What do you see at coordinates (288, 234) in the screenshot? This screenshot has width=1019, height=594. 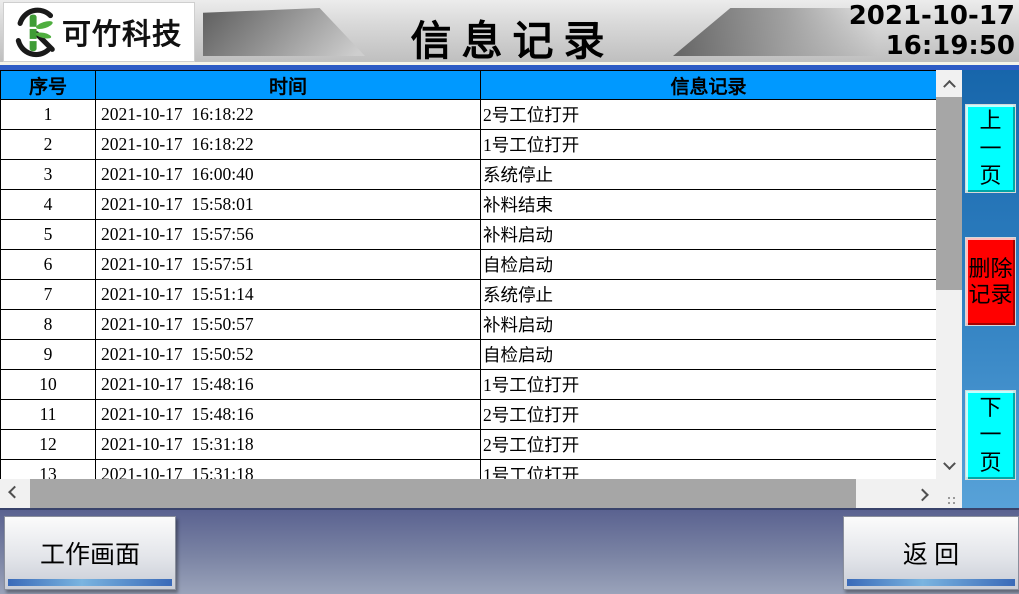 I see `cell-time: 2021-10-17 15:57:56` at bounding box center [288, 234].